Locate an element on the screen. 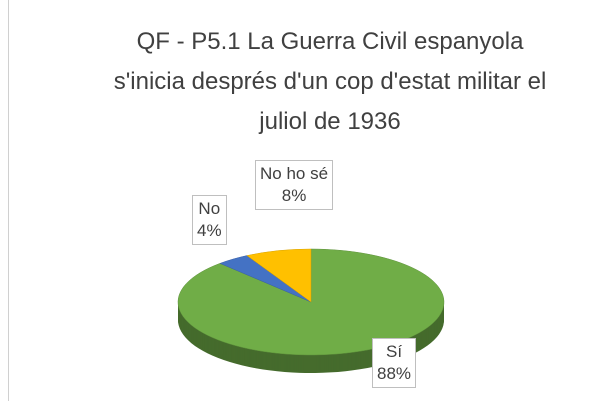 This screenshot has width=614, height=401. label-value: 8% is located at coordinates (294, 195).